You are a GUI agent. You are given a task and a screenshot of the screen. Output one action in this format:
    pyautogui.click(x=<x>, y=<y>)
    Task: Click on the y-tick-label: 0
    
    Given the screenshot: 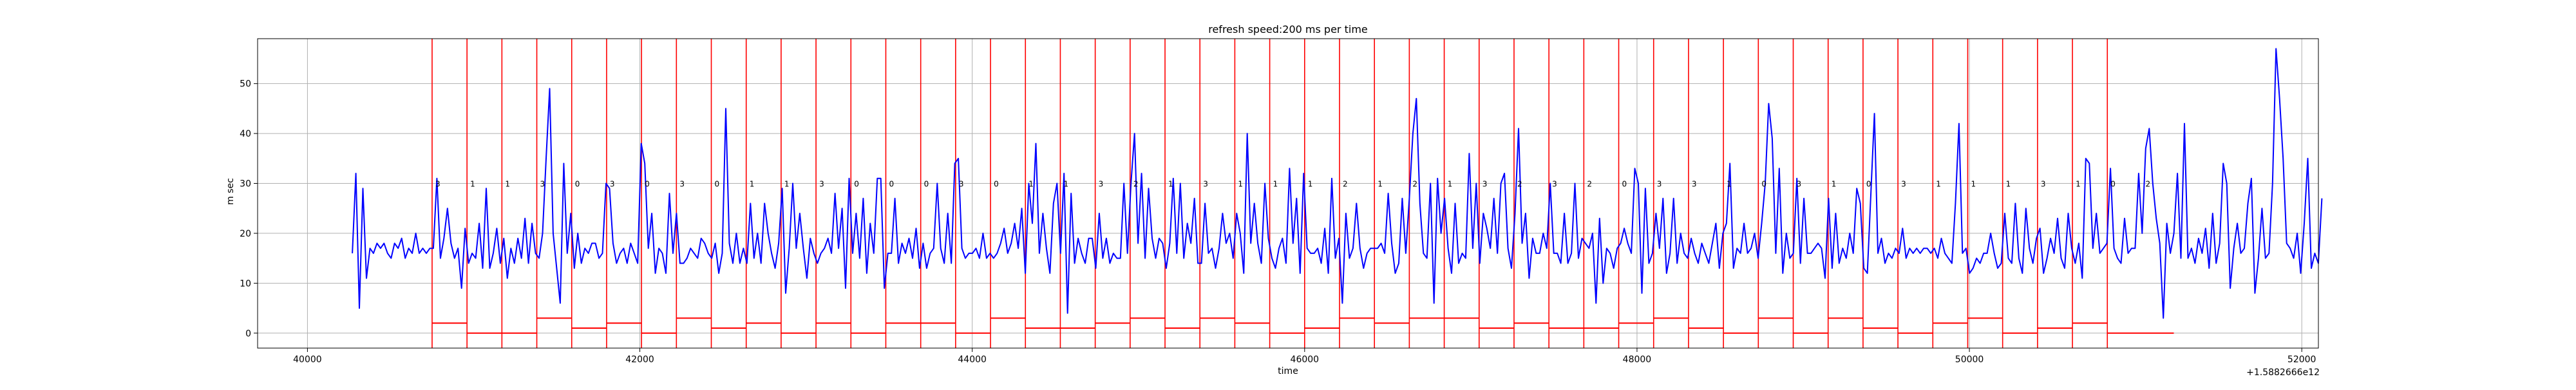 What is the action you would take?
    pyautogui.click(x=248, y=334)
    